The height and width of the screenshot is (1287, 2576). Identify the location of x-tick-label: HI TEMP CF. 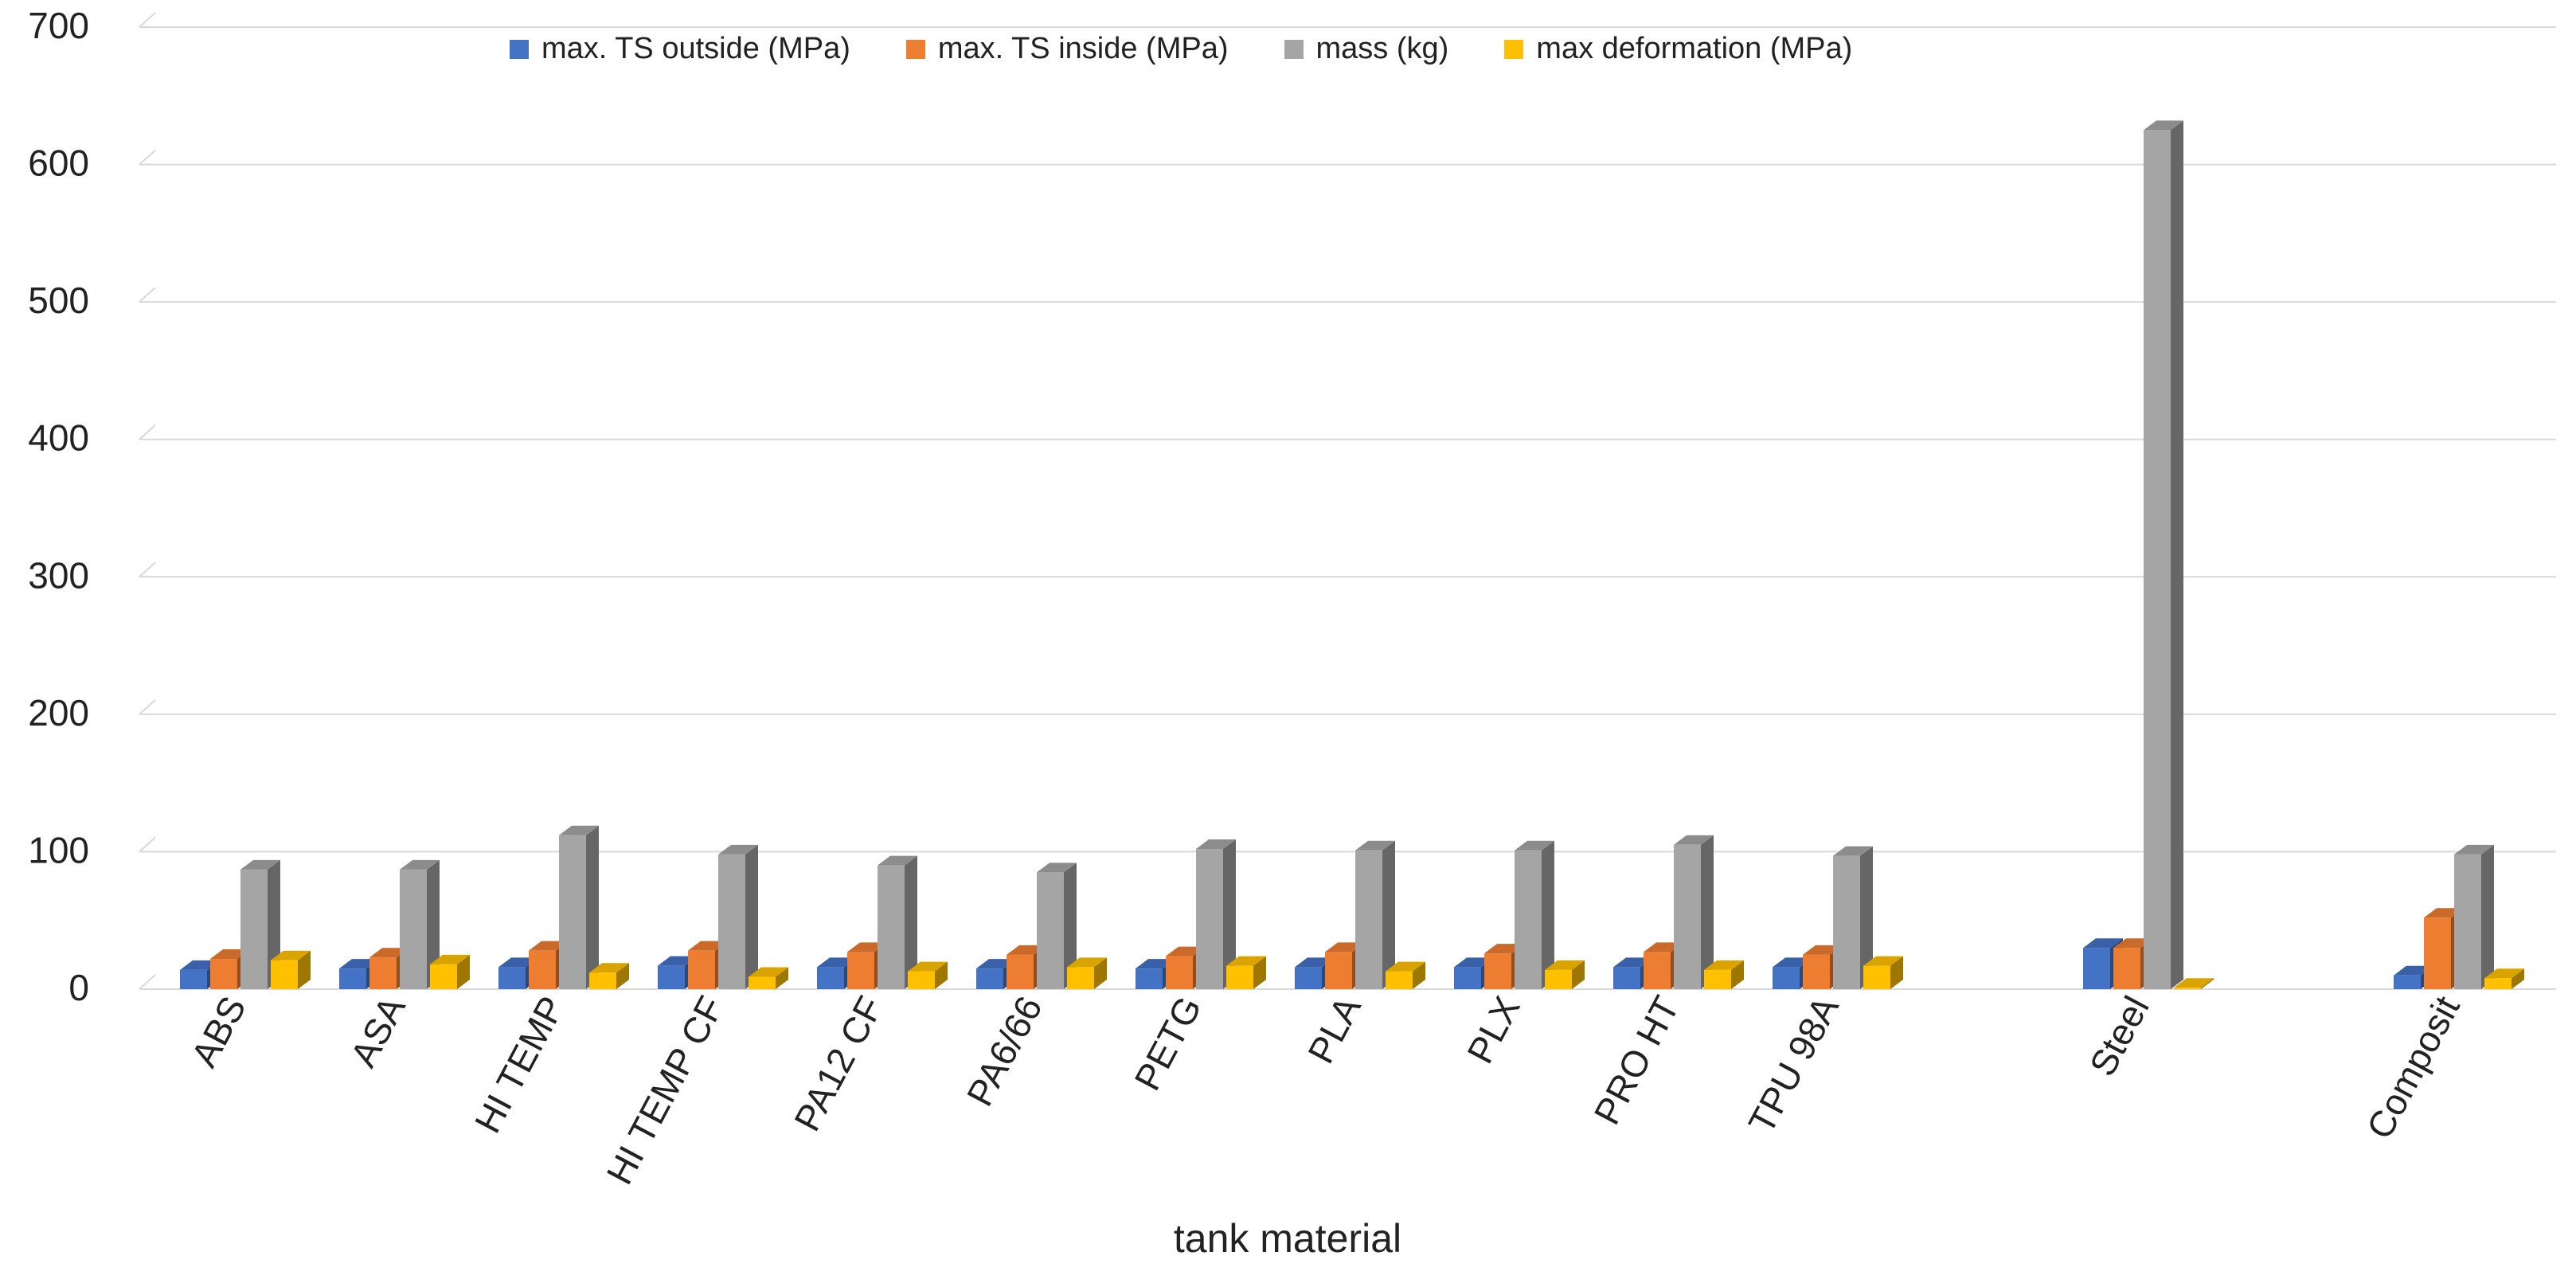
(665, 1090).